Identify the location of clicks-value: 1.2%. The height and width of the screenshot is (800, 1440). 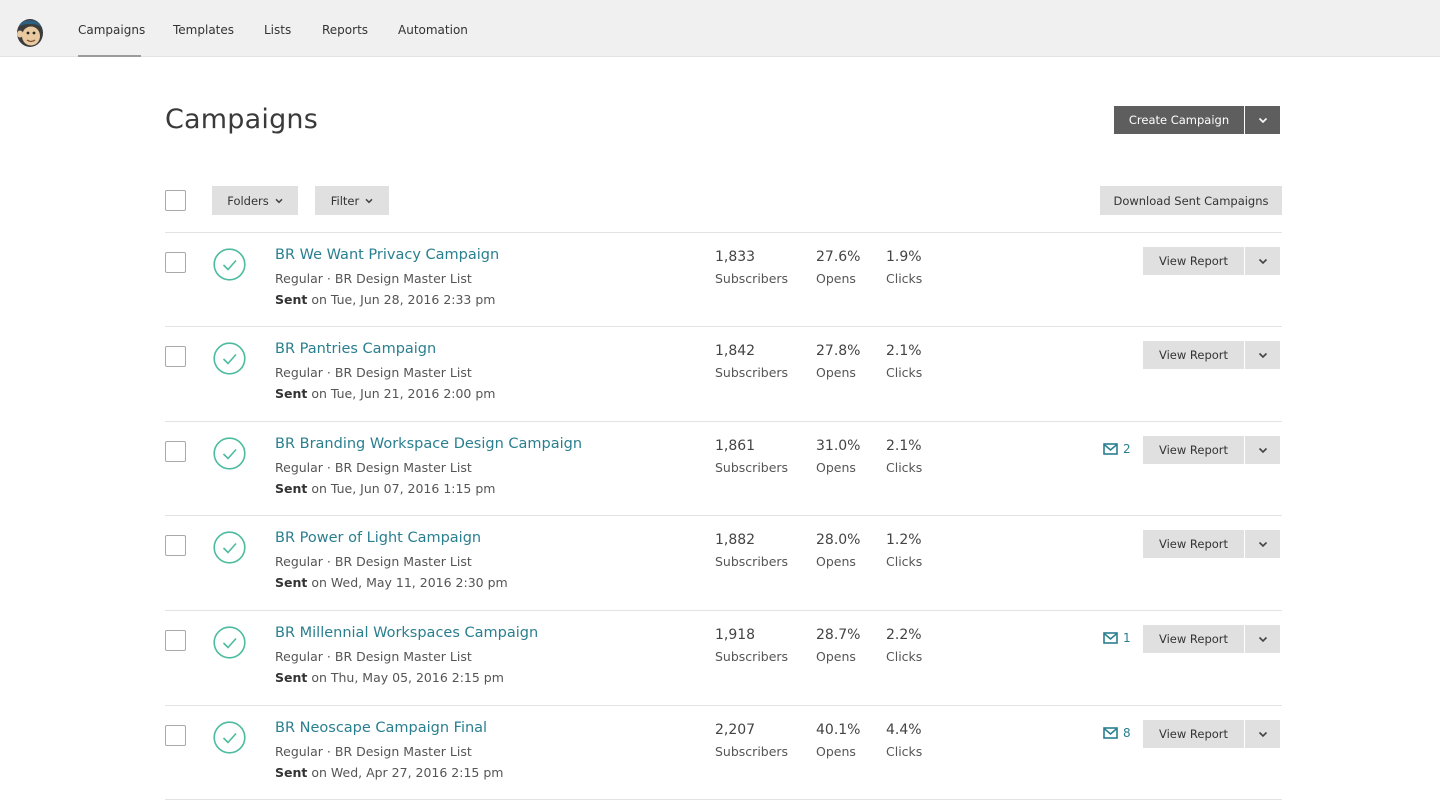
(904, 540).